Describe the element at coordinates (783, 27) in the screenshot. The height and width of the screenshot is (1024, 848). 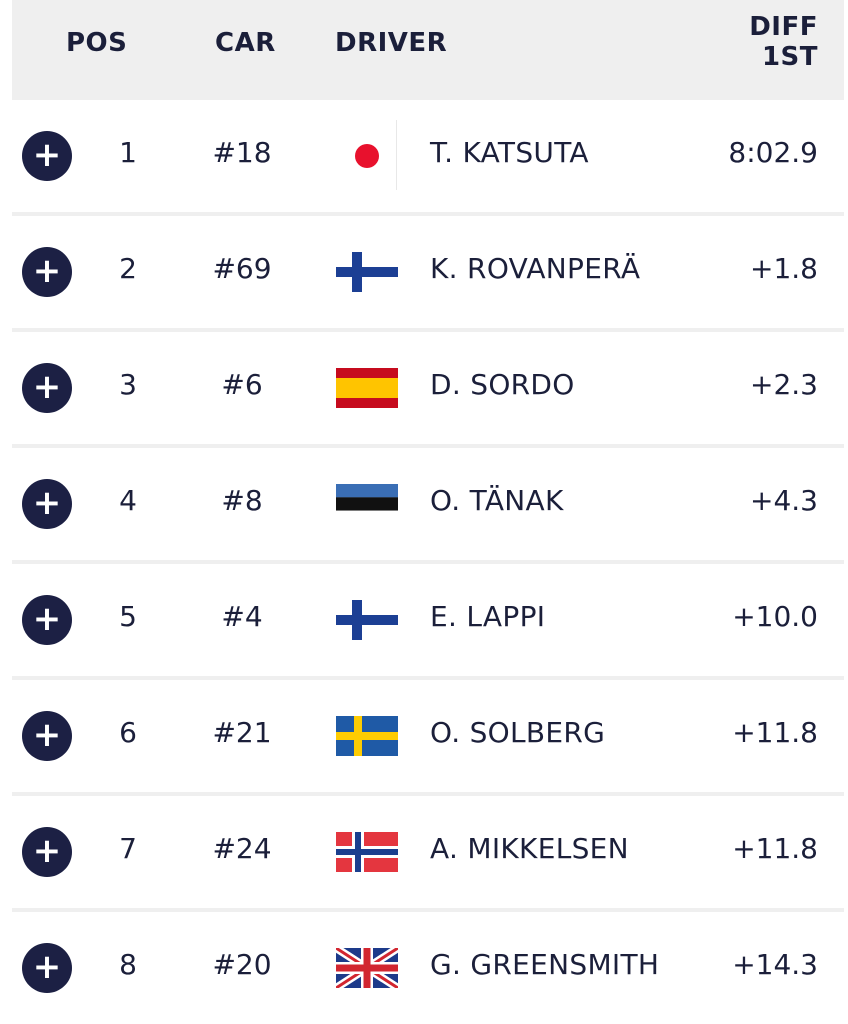
I see `header-diff-line1: DIFF` at that location.